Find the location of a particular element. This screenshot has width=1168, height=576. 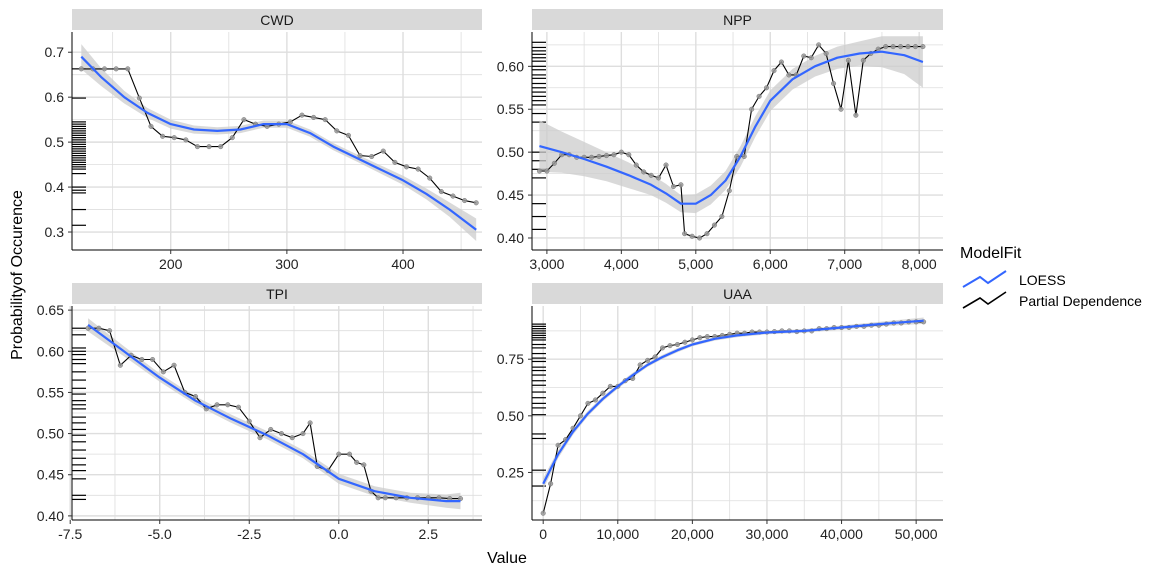

y-tick-label-tpi-2: 0.50 is located at coordinates (50, 434).